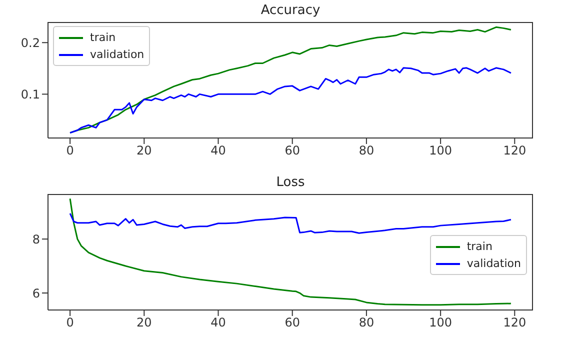 Image resolution: width=568 pixels, height=347 pixels. I want to click on chart-title: Accuracy, so click(291, 10).